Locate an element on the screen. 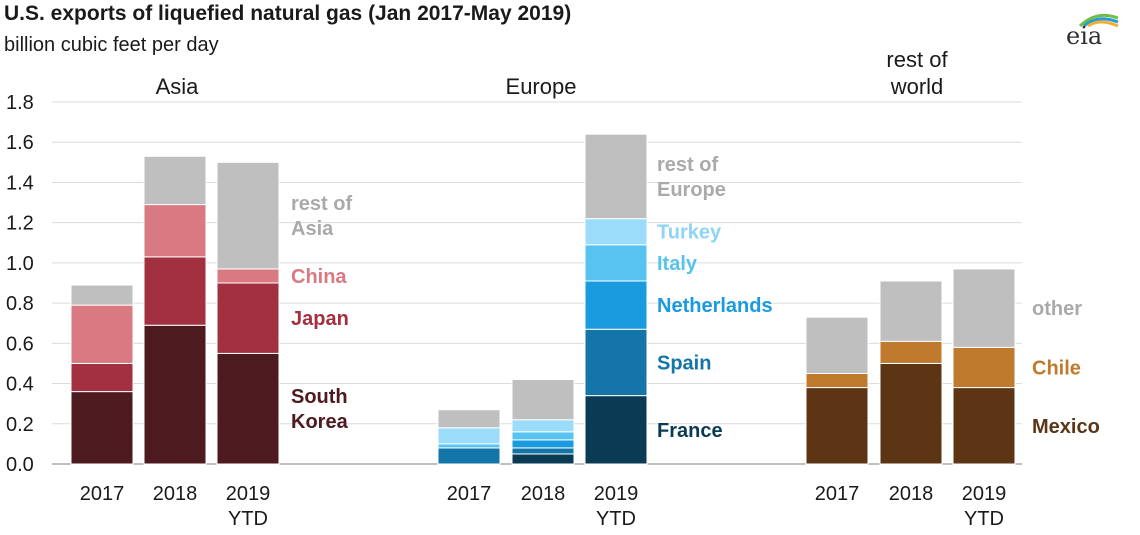 The height and width of the screenshot is (535, 1140). bar-europe-italy-2017 is located at coordinates (469, 446).